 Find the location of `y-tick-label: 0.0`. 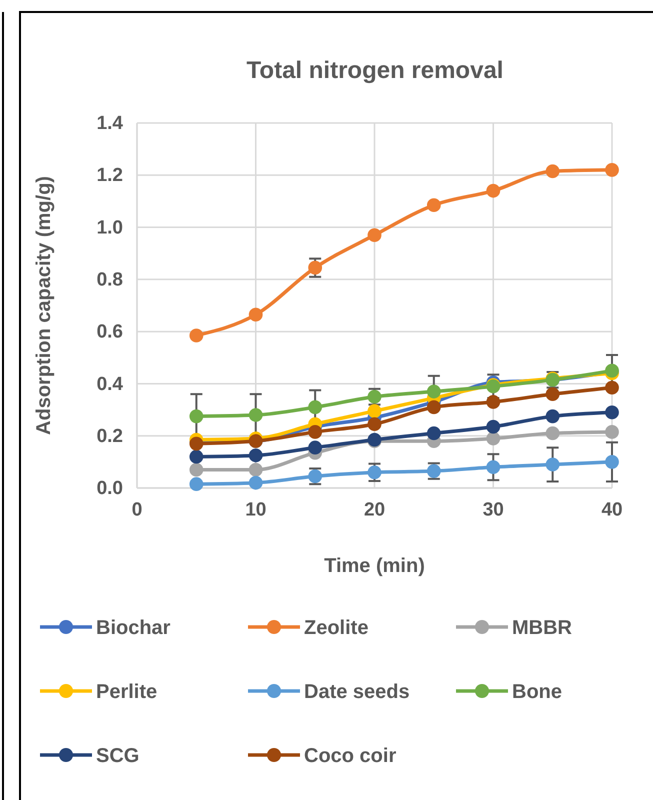

y-tick-label: 0.0 is located at coordinates (109, 489).